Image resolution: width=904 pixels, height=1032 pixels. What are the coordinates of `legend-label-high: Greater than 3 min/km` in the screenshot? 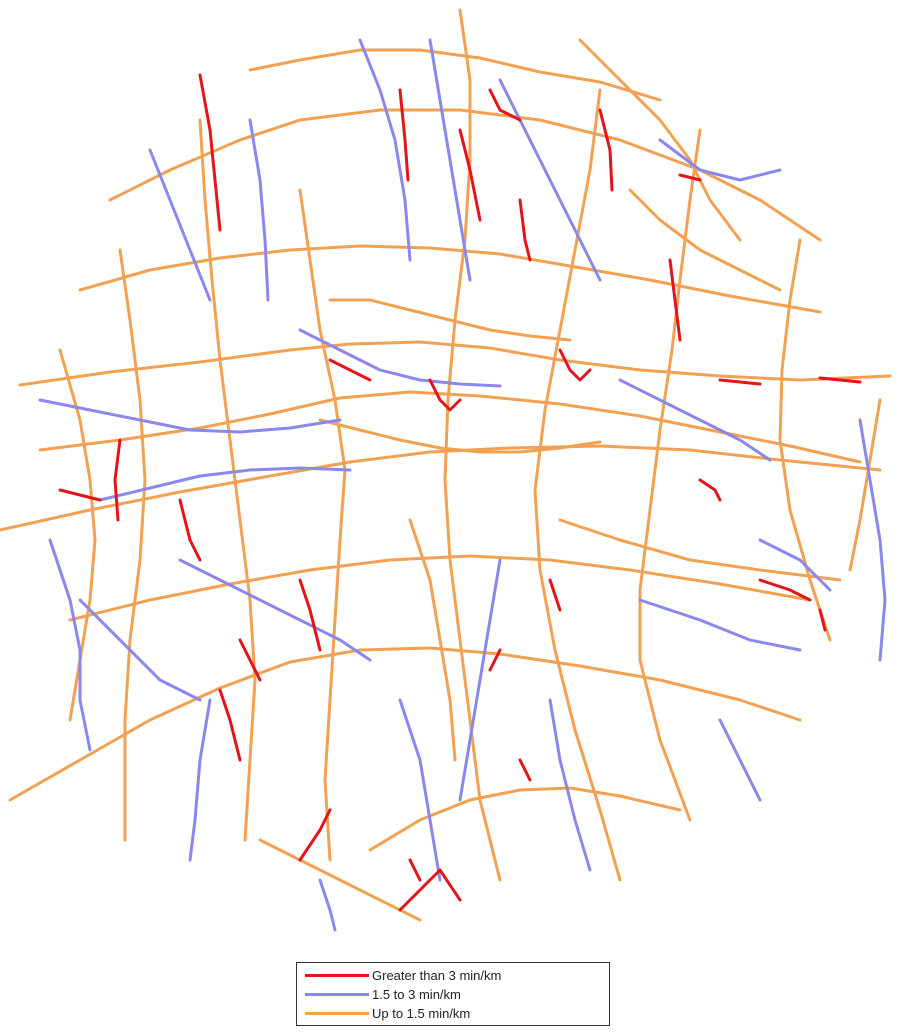 It's located at (437, 975).